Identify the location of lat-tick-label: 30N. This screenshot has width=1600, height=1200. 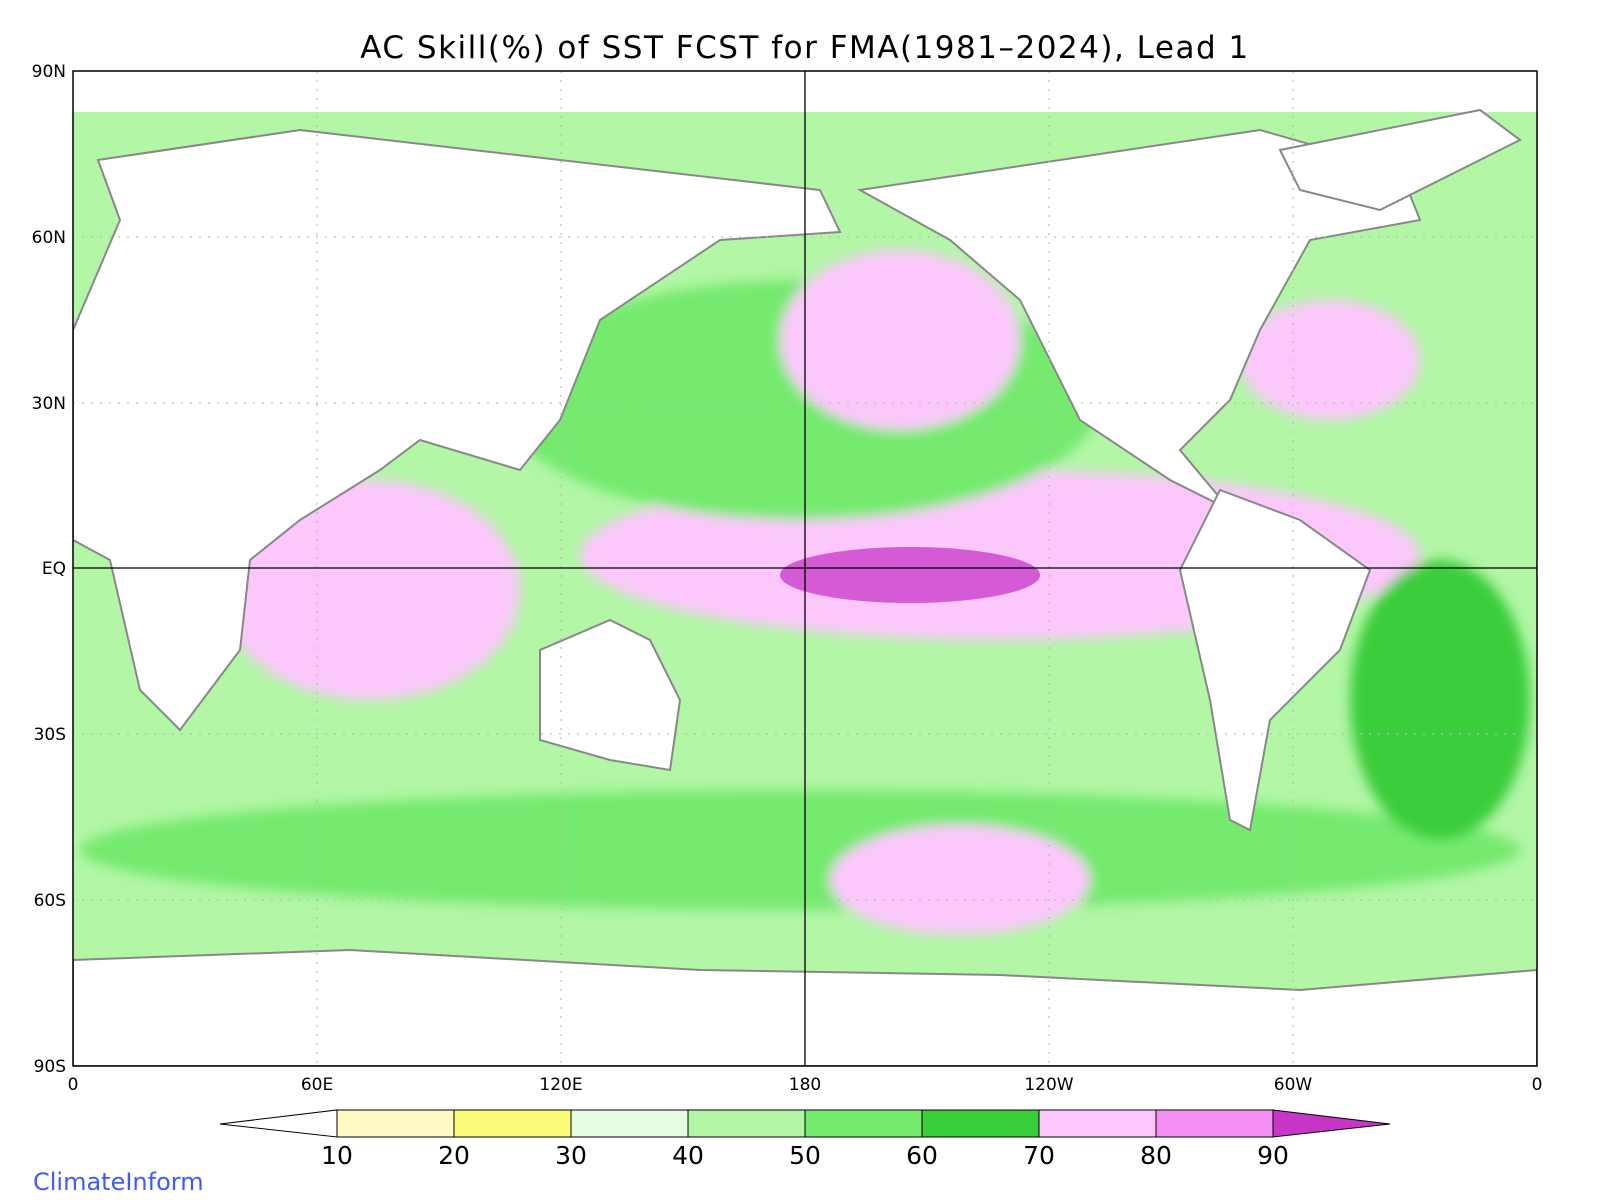
(49, 404).